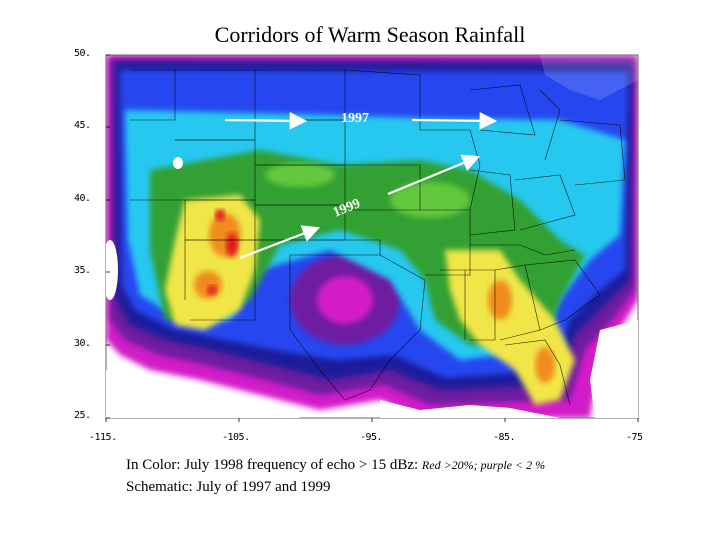 The image size is (720, 540). Describe the element at coordinates (504, 437) in the screenshot. I see `lon-tick-85: -85.` at that location.